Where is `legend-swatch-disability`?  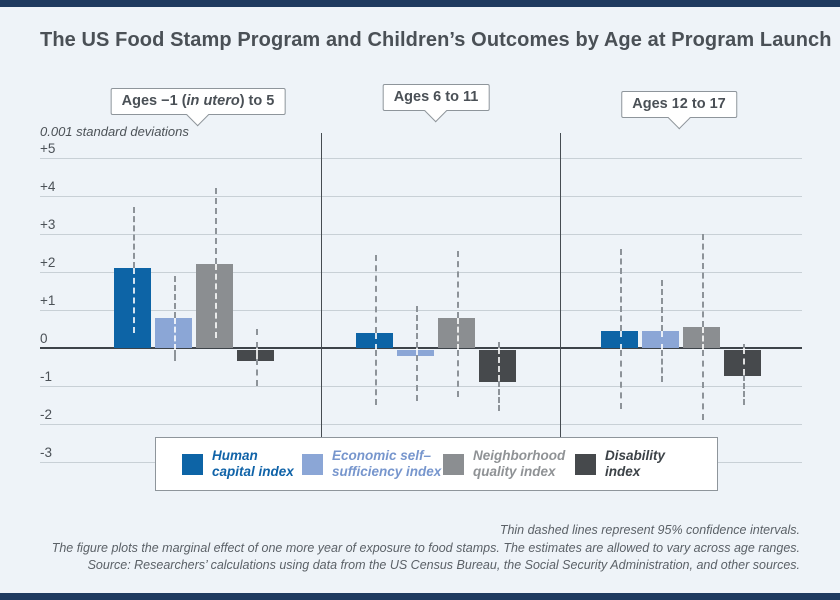 legend-swatch-disability is located at coordinates (585, 464).